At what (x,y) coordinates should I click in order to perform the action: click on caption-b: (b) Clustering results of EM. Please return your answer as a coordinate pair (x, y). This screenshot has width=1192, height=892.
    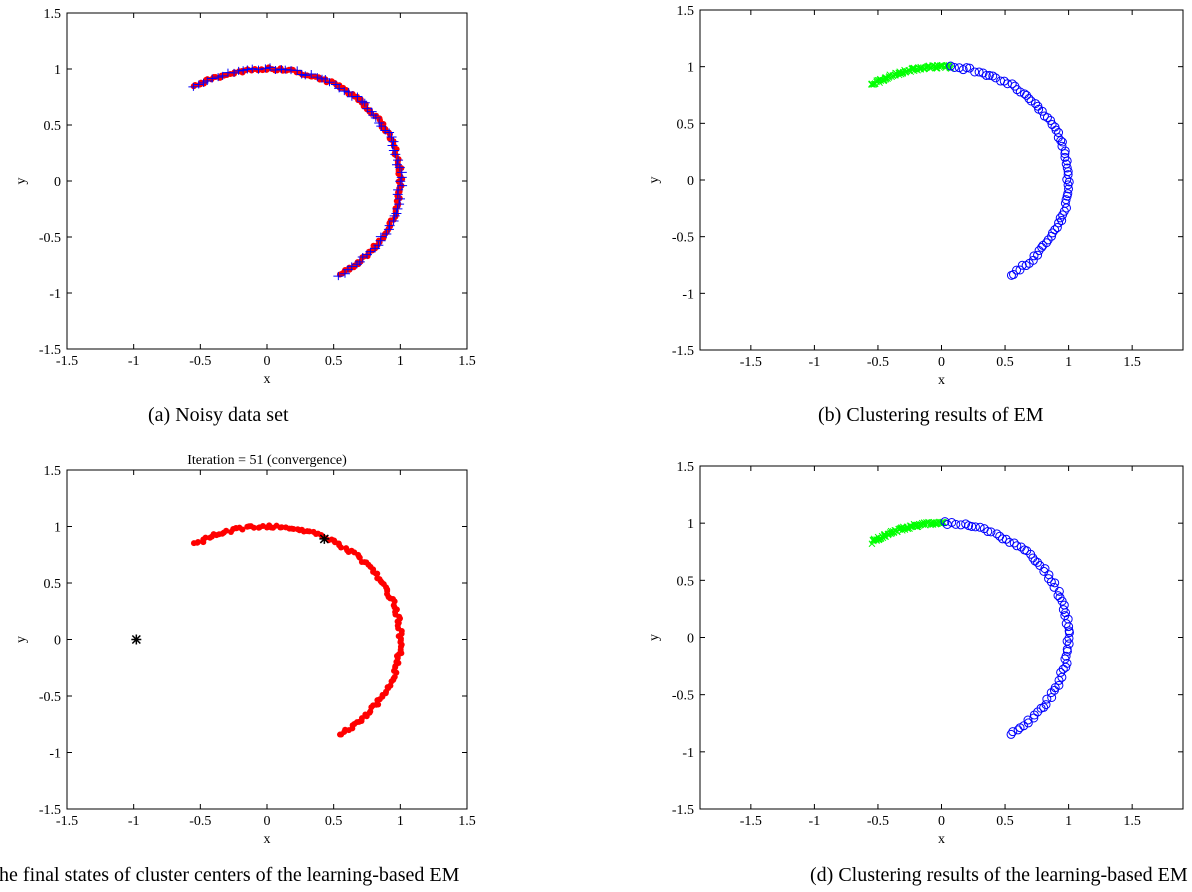
    Looking at the image, I should click on (931, 415).